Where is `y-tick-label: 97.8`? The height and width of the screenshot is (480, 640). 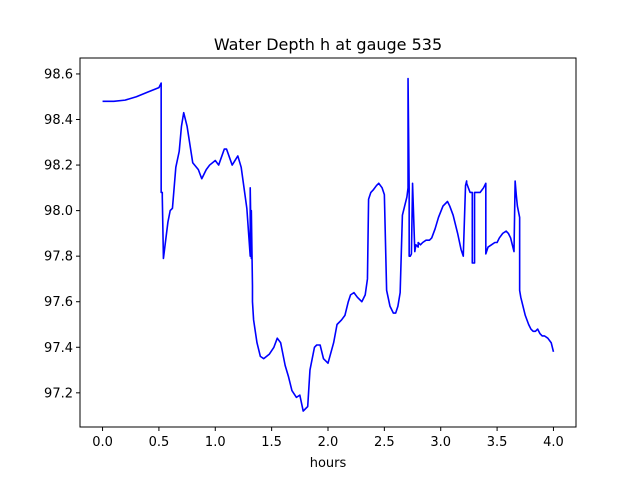
y-tick-label: 97.8 is located at coordinates (58, 257).